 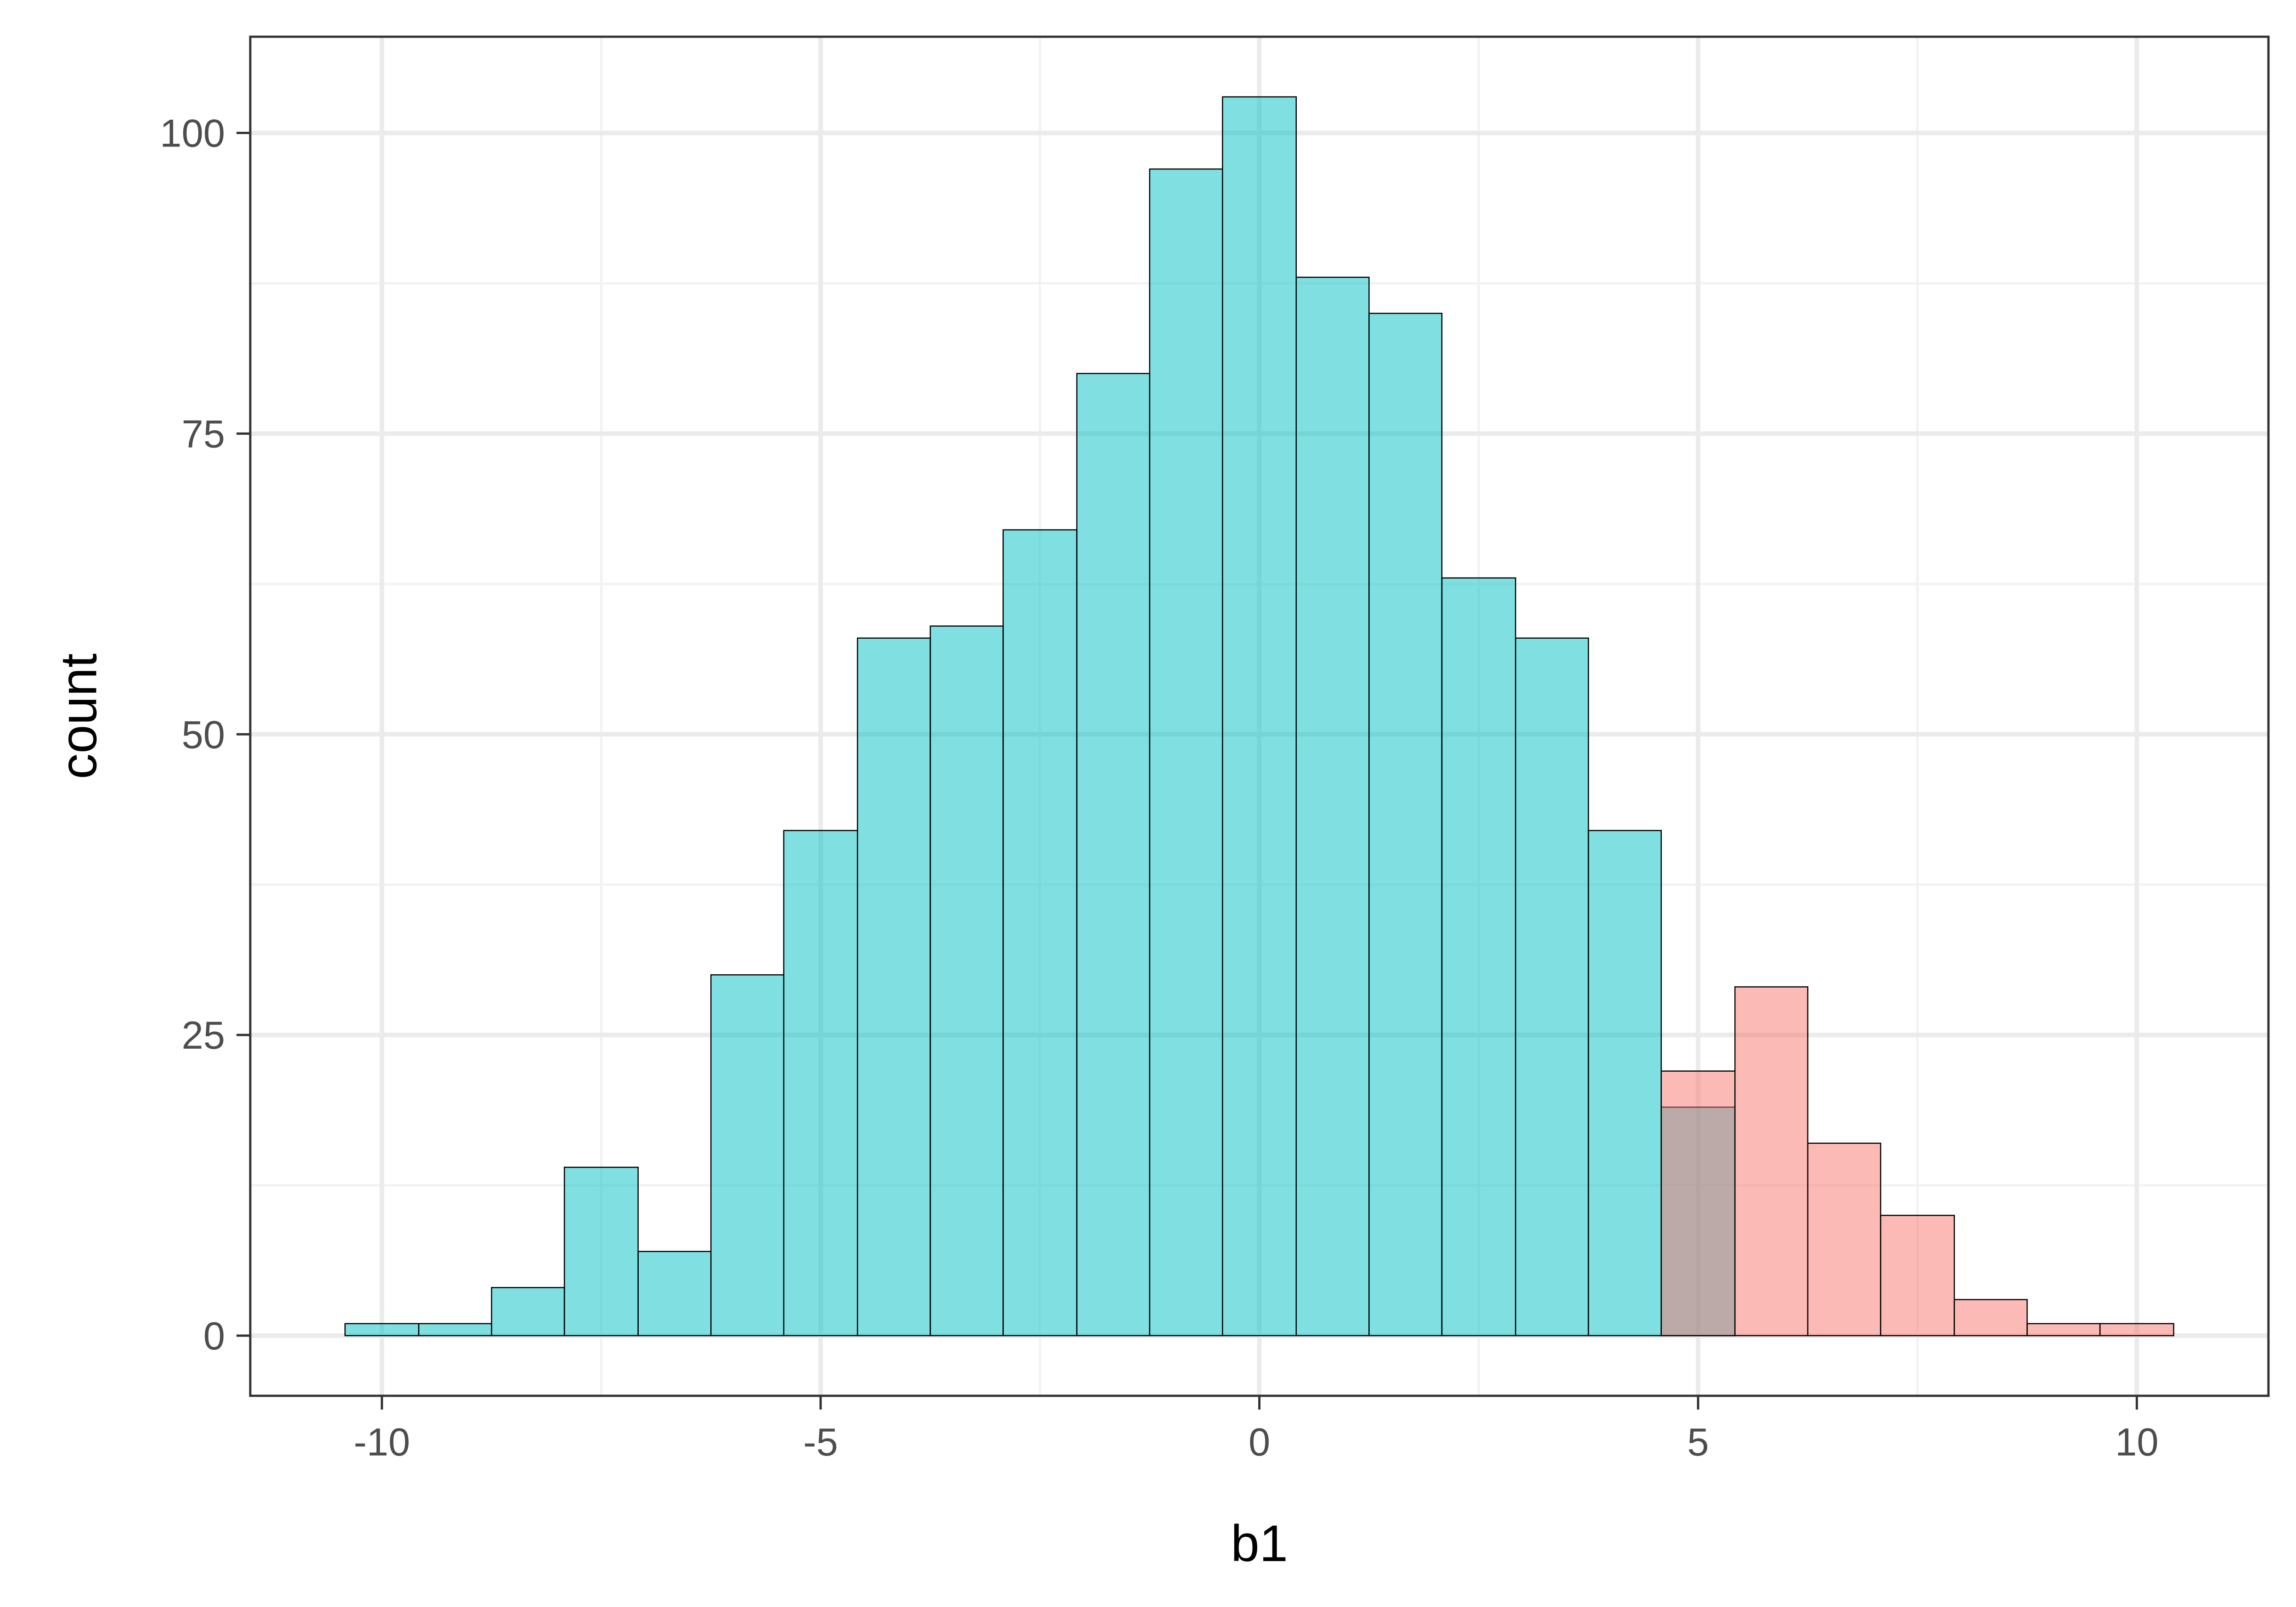 I want to click on y-tick-label: 100, so click(x=193, y=134).